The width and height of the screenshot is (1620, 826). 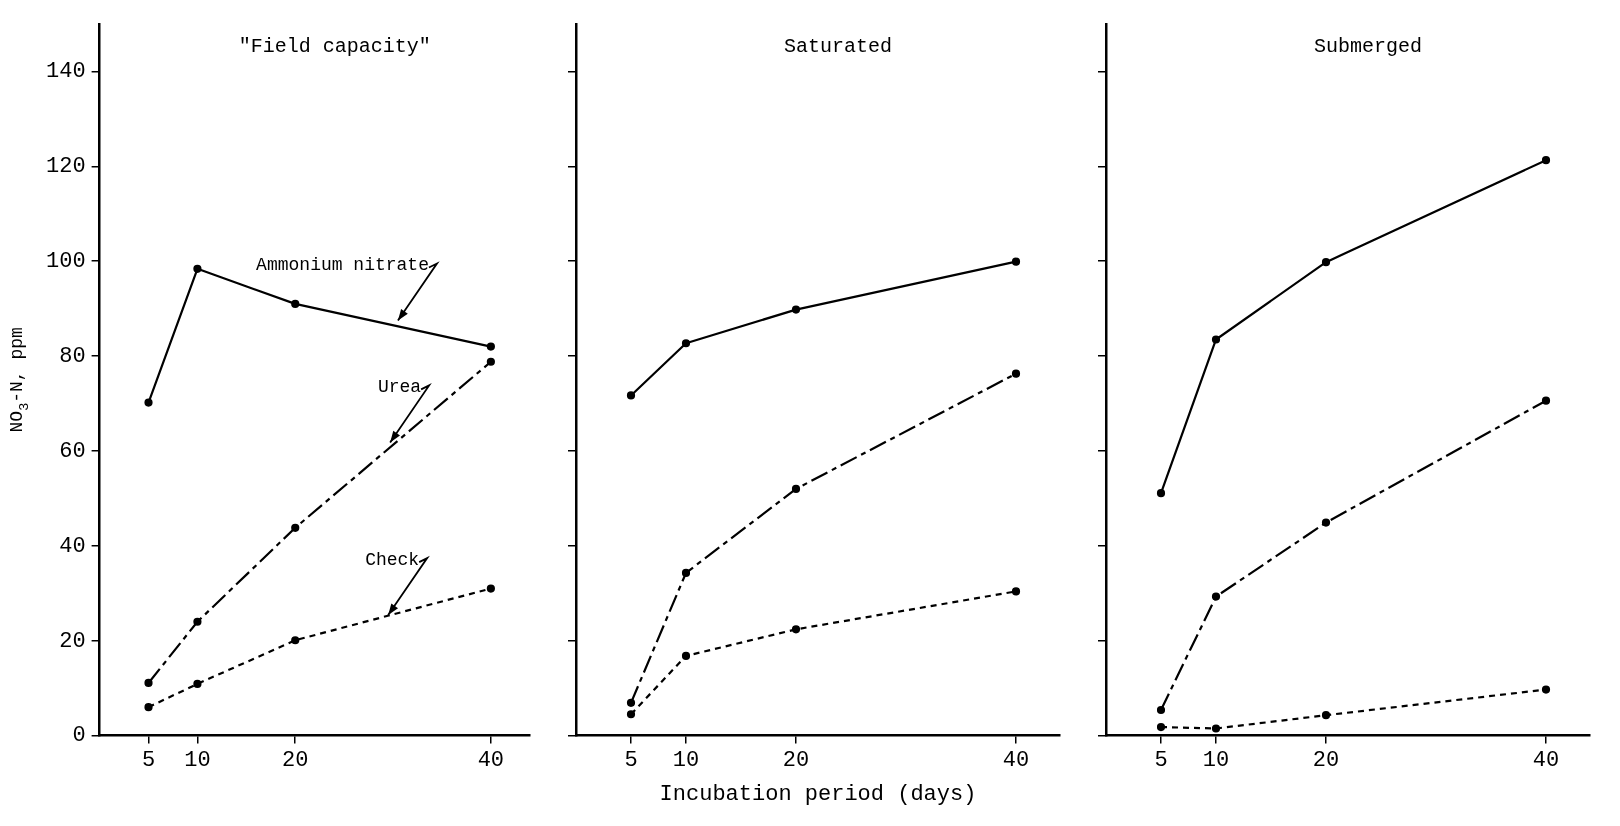 I want to click on y-tick-label: 40, so click(x=72, y=546).